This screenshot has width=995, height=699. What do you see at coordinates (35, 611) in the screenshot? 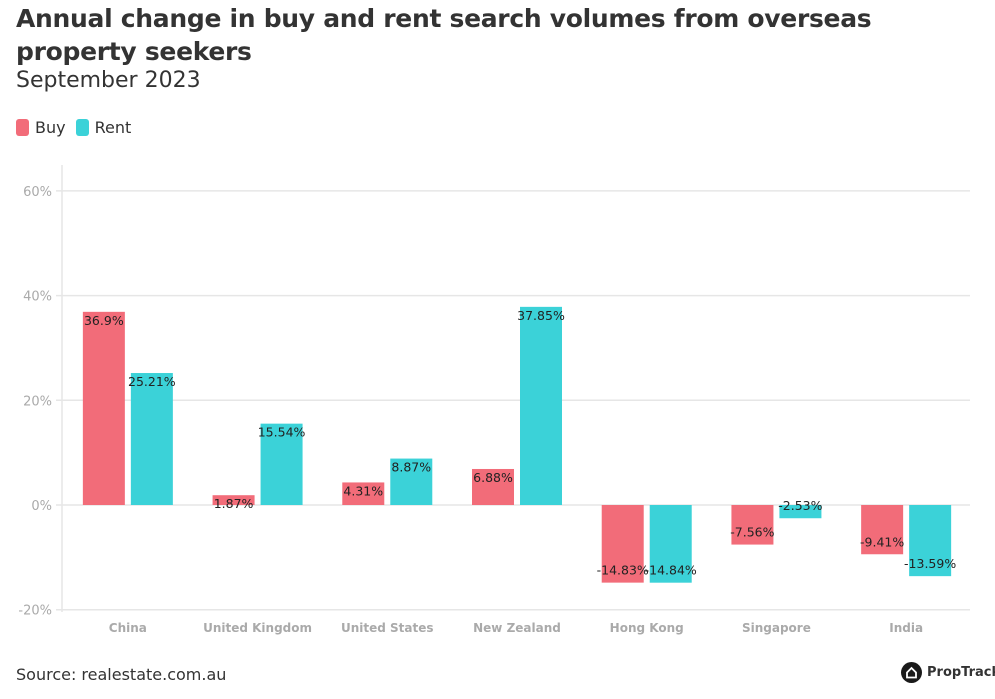
I see `y-tick-label: -20%` at bounding box center [35, 611].